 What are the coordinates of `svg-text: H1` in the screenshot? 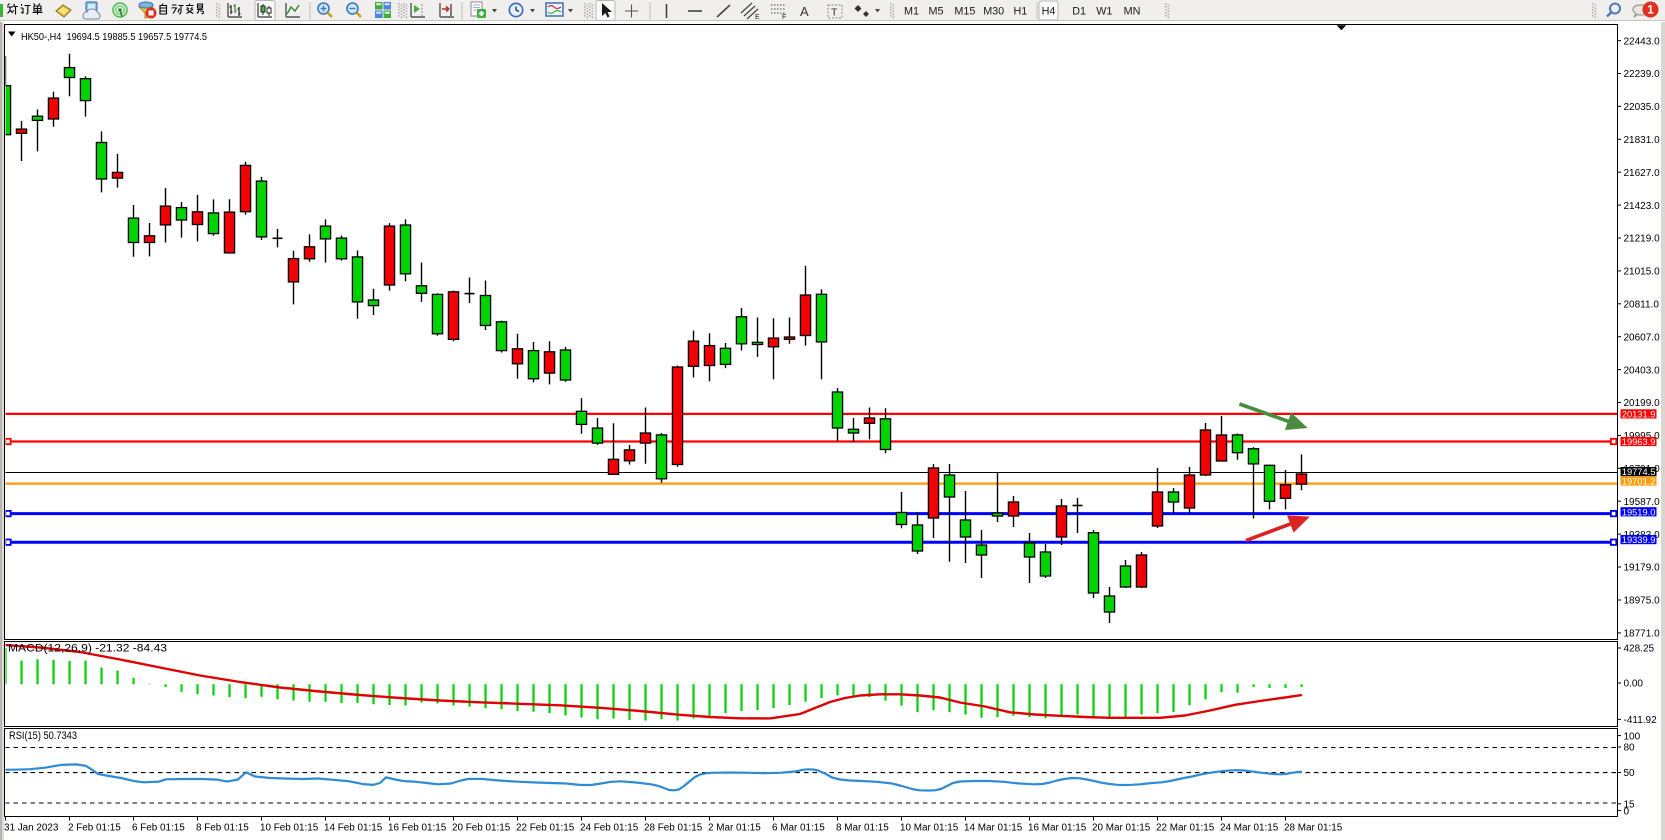 It's located at (1020, 12).